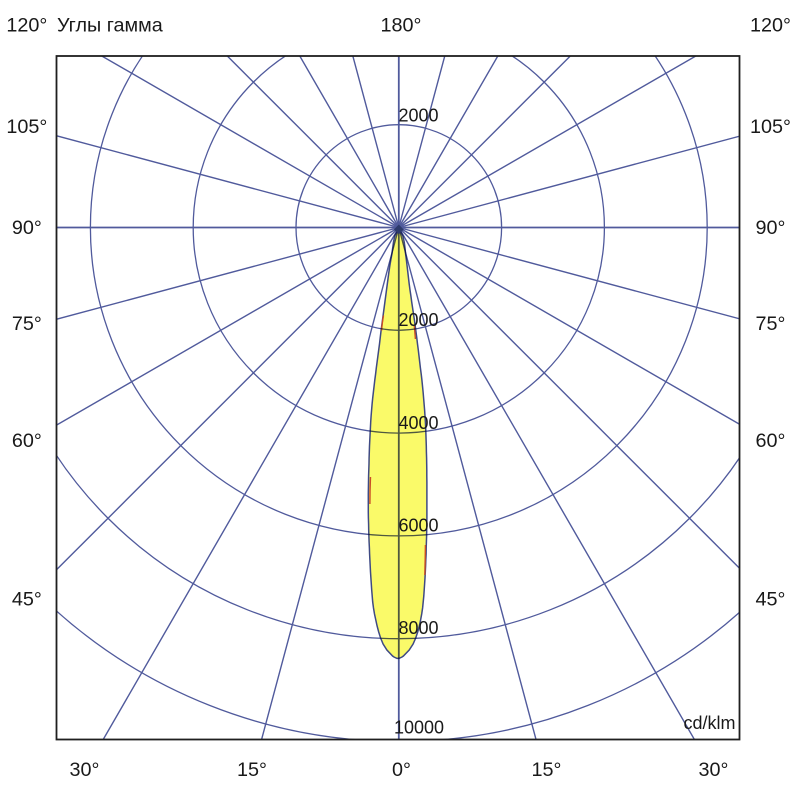 Image resolution: width=800 pixels, height=800 pixels. Describe the element at coordinates (400, 26) in the screenshot. I see `svg-text: 180°` at that location.